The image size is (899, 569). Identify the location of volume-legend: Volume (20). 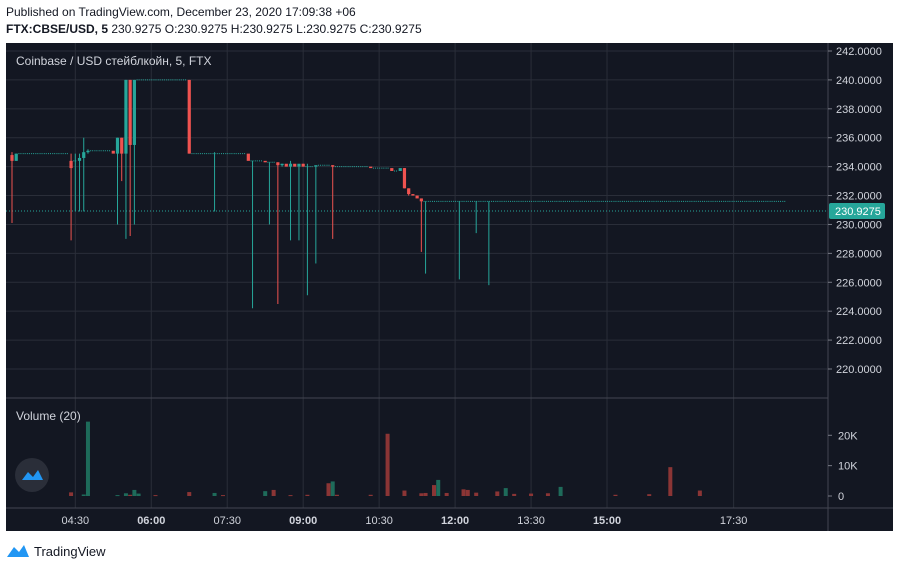
(48, 416).